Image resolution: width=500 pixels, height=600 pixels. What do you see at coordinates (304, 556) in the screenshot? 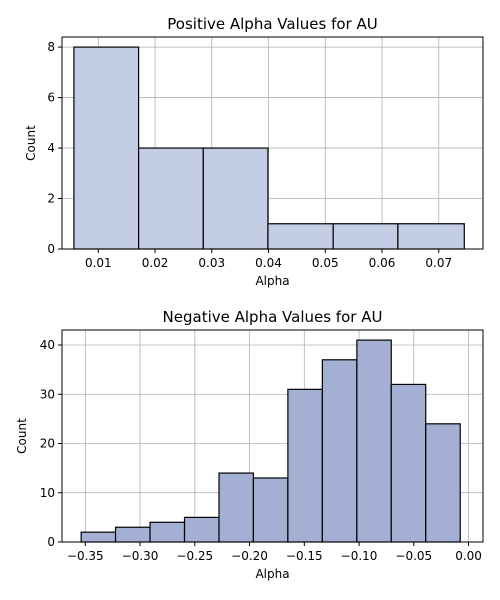
I see `x-tick-label: −0.15` at bounding box center [304, 556].